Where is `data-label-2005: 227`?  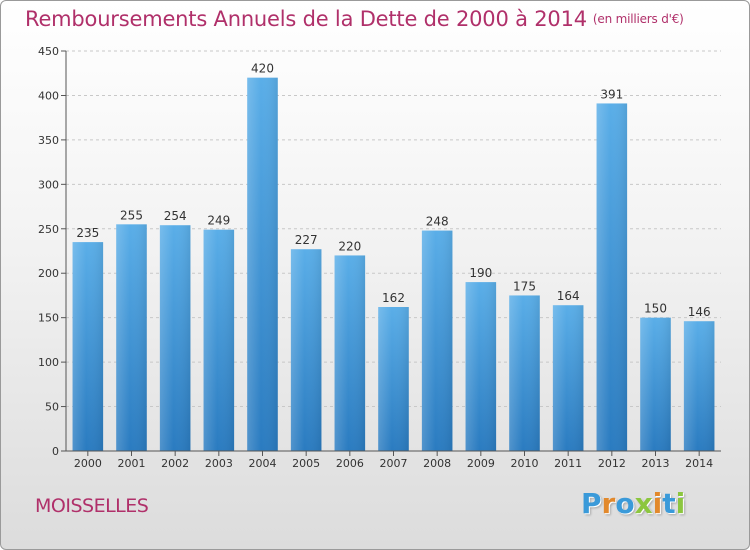
data-label-2005: 227 is located at coordinates (306, 240).